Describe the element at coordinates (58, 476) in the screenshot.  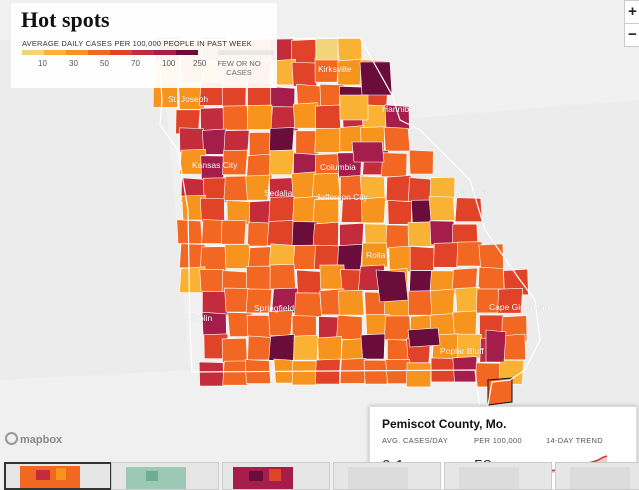
I see `thumbnail-hot-spots` at that location.